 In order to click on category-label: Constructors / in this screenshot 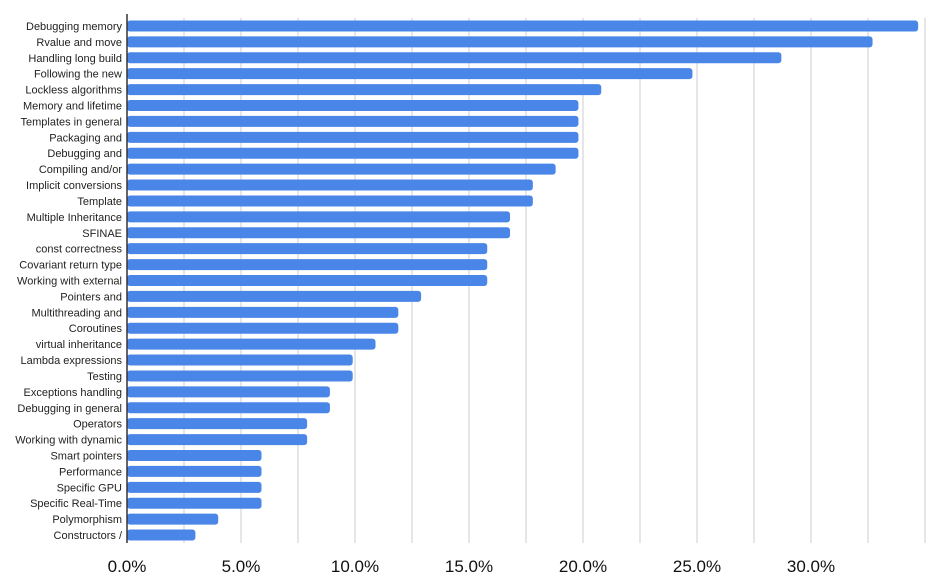, I will do `click(88, 536)`.